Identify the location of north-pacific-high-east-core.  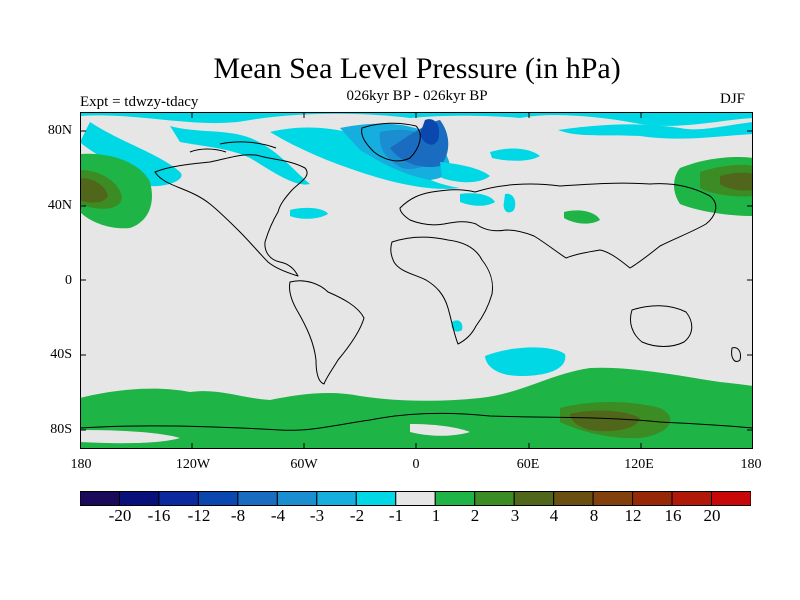
(736, 181).